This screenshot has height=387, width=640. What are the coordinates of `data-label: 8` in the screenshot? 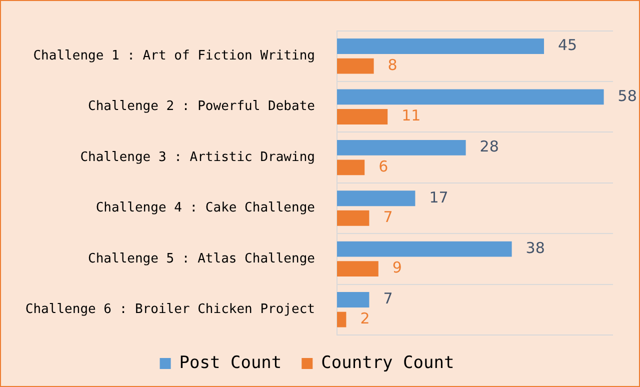 It's located at (393, 65).